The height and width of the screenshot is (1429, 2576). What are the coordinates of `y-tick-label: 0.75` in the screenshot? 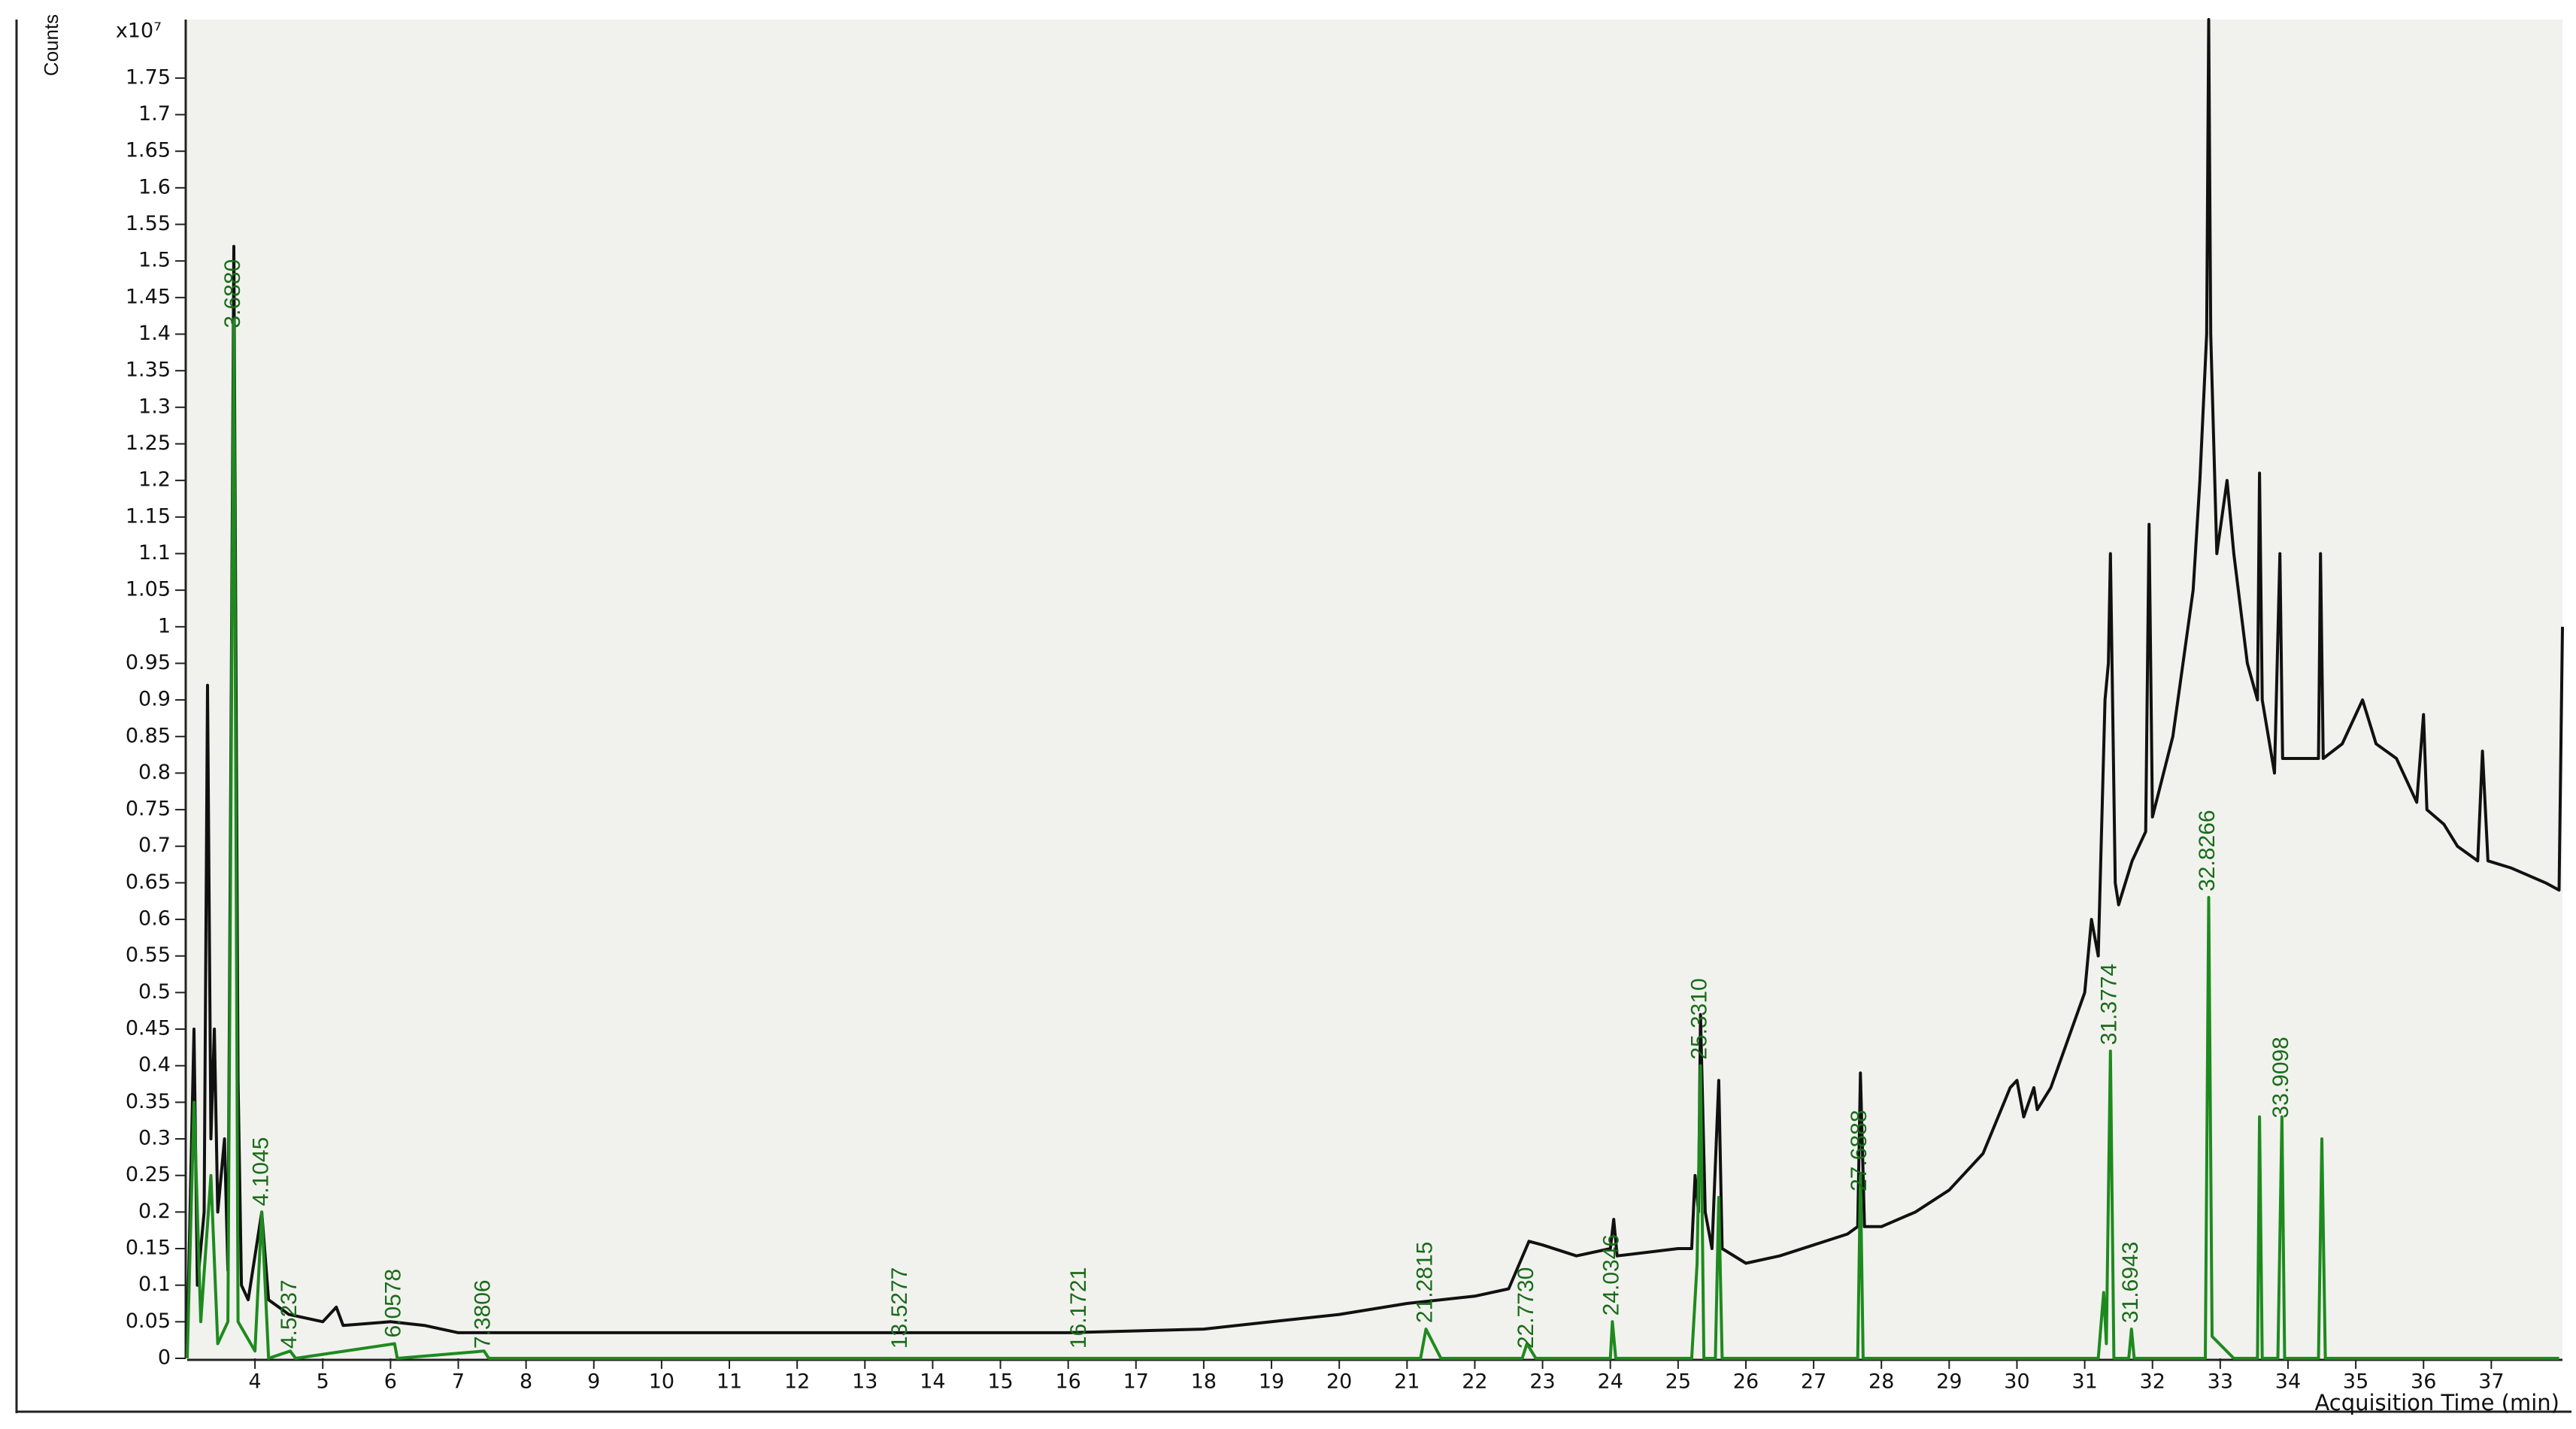 It's located at (148, 810).